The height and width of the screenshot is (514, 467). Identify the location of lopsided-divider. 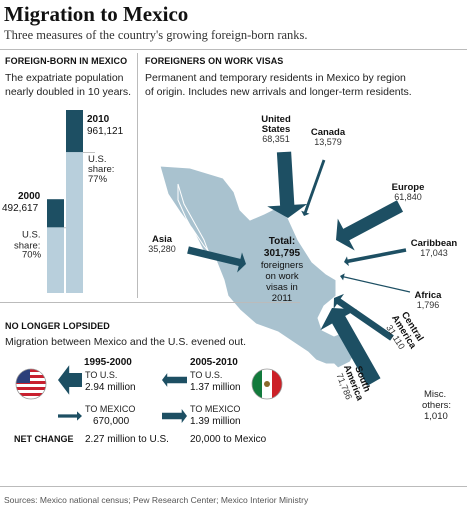
(150, 302).